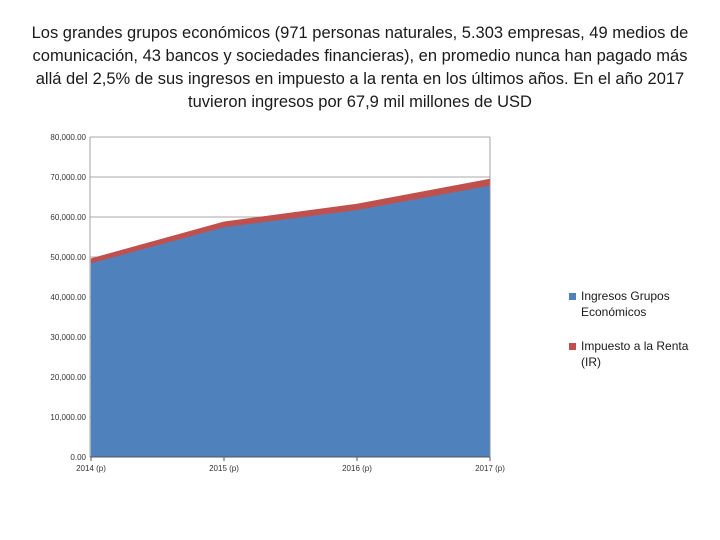 This screenshot has height=540, width=720. Describe the element at coordinates (357, 468) in the screenshot. I see `x-tick-label: 2016 (p)` at that location.